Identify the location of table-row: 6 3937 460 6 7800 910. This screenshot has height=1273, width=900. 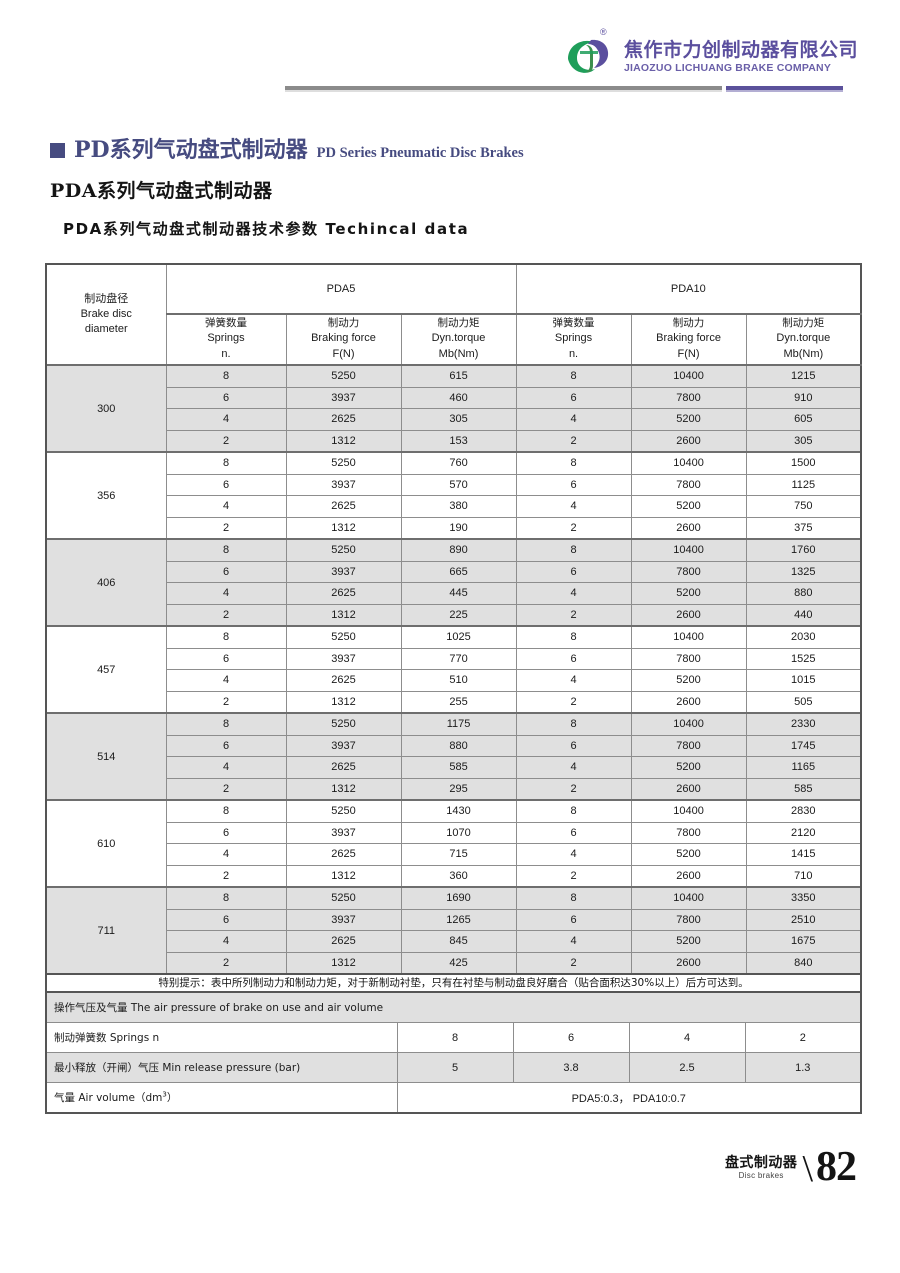
(454, 397).